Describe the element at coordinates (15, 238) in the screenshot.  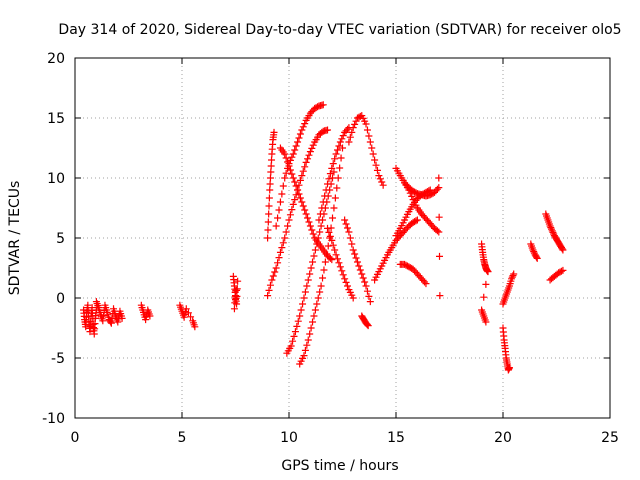
I see `y-axis-label: SDTVAR / TECUs` at that location.